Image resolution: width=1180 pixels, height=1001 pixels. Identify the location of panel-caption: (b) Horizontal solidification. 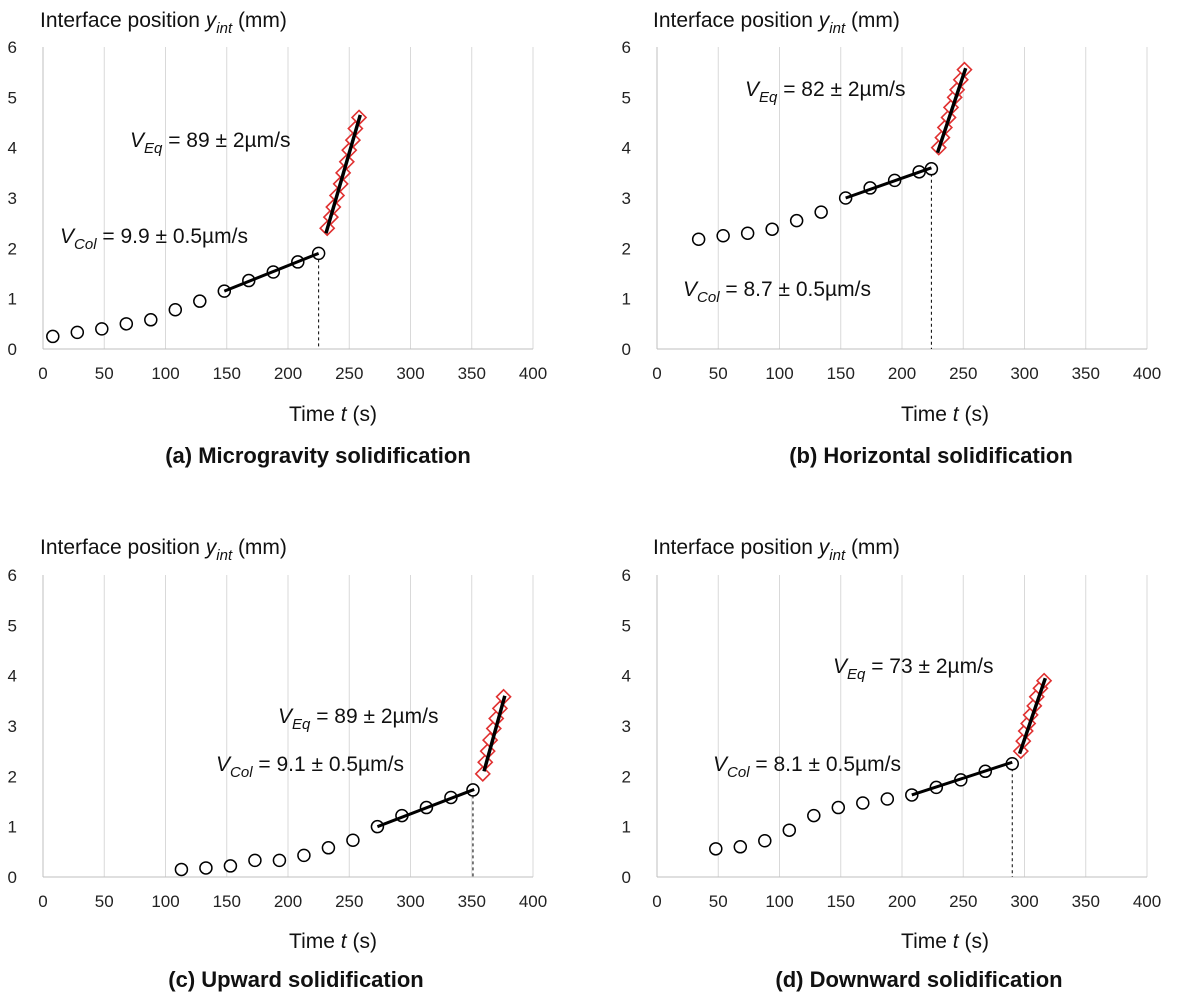
(931, 455).